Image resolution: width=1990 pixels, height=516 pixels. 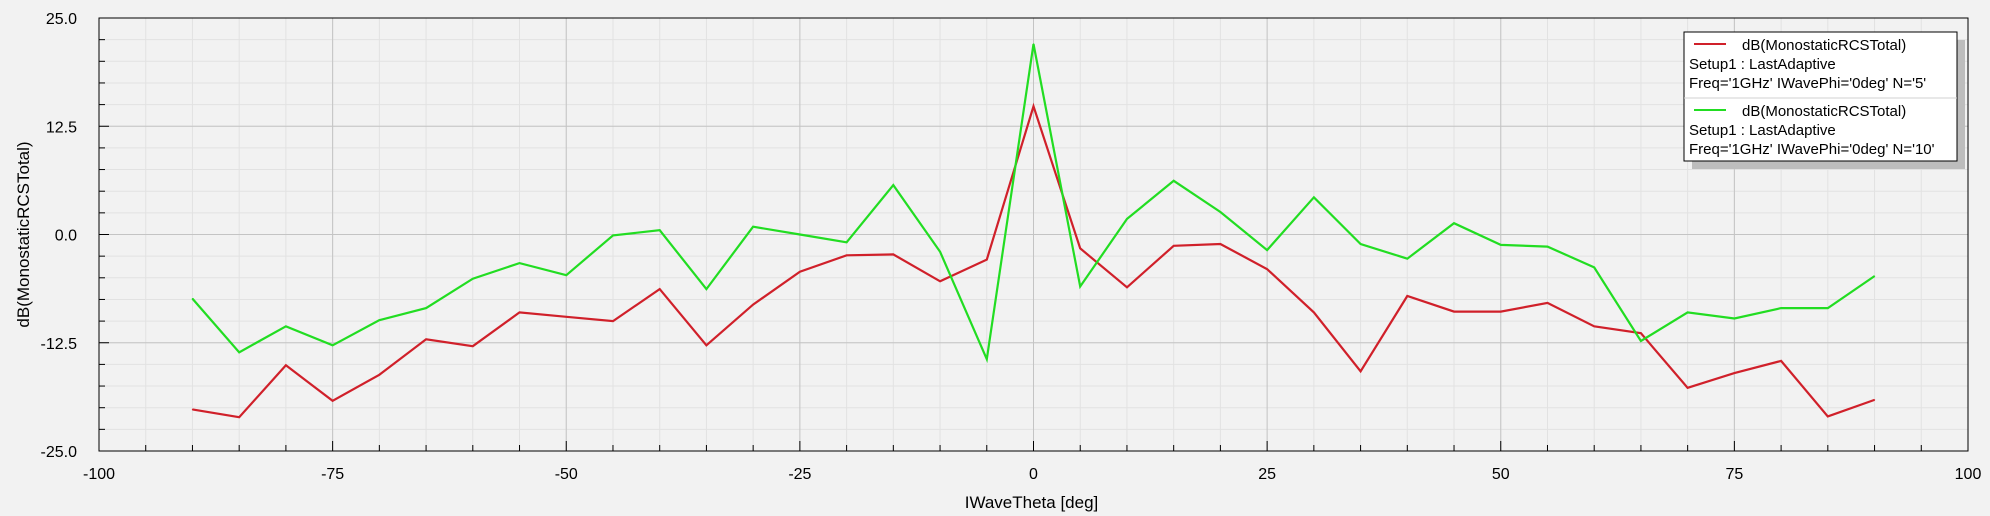 I want to click on legend-series-detail: Freq='1GHz' IWavePhi='0deg' N='5', so click(x=1807, y=83).